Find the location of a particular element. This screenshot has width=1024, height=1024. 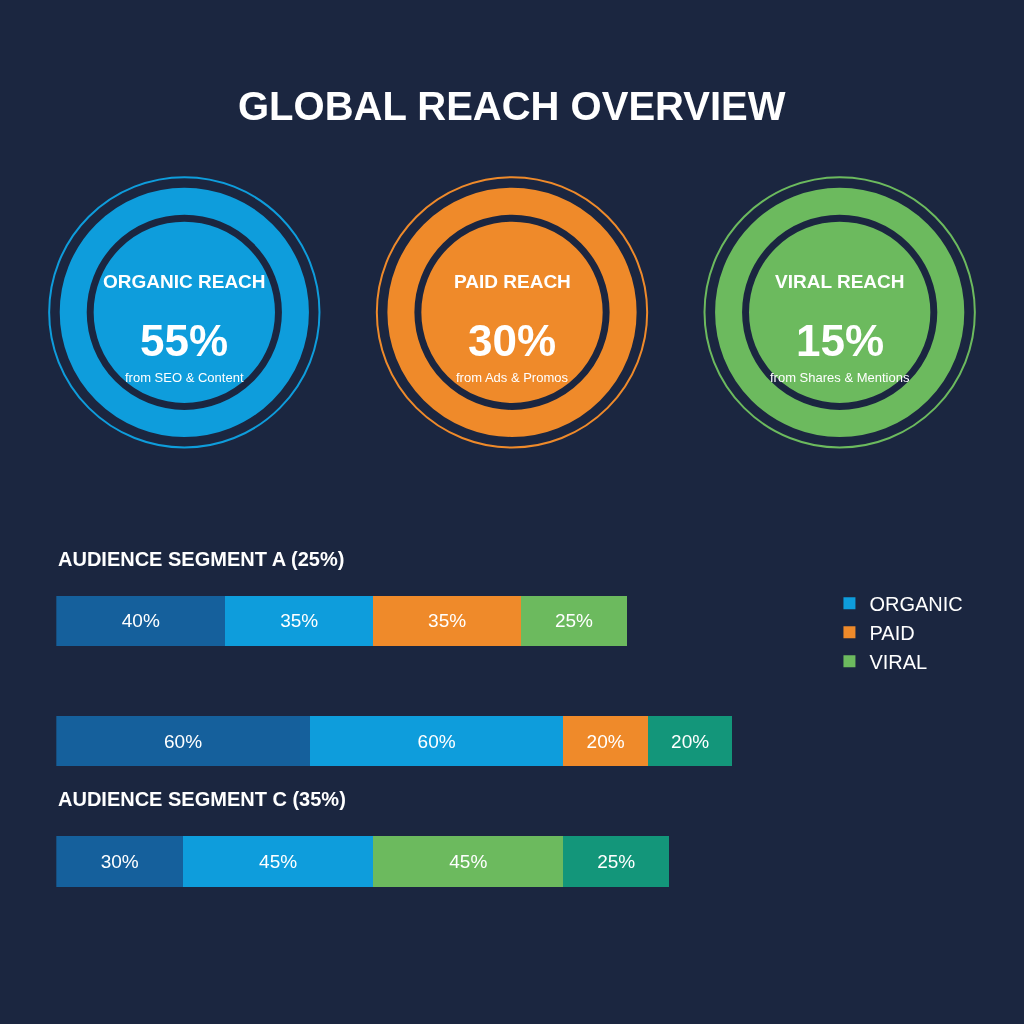

legend-label: VIRAL is located at coordinates (898, 661).